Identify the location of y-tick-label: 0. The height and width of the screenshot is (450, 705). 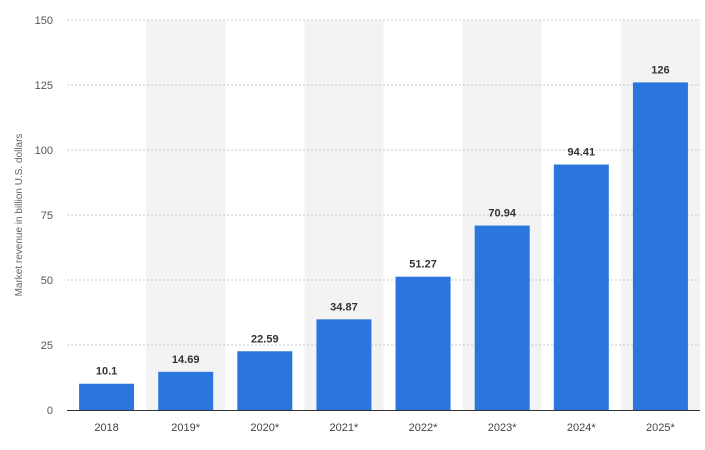
(50, 411).